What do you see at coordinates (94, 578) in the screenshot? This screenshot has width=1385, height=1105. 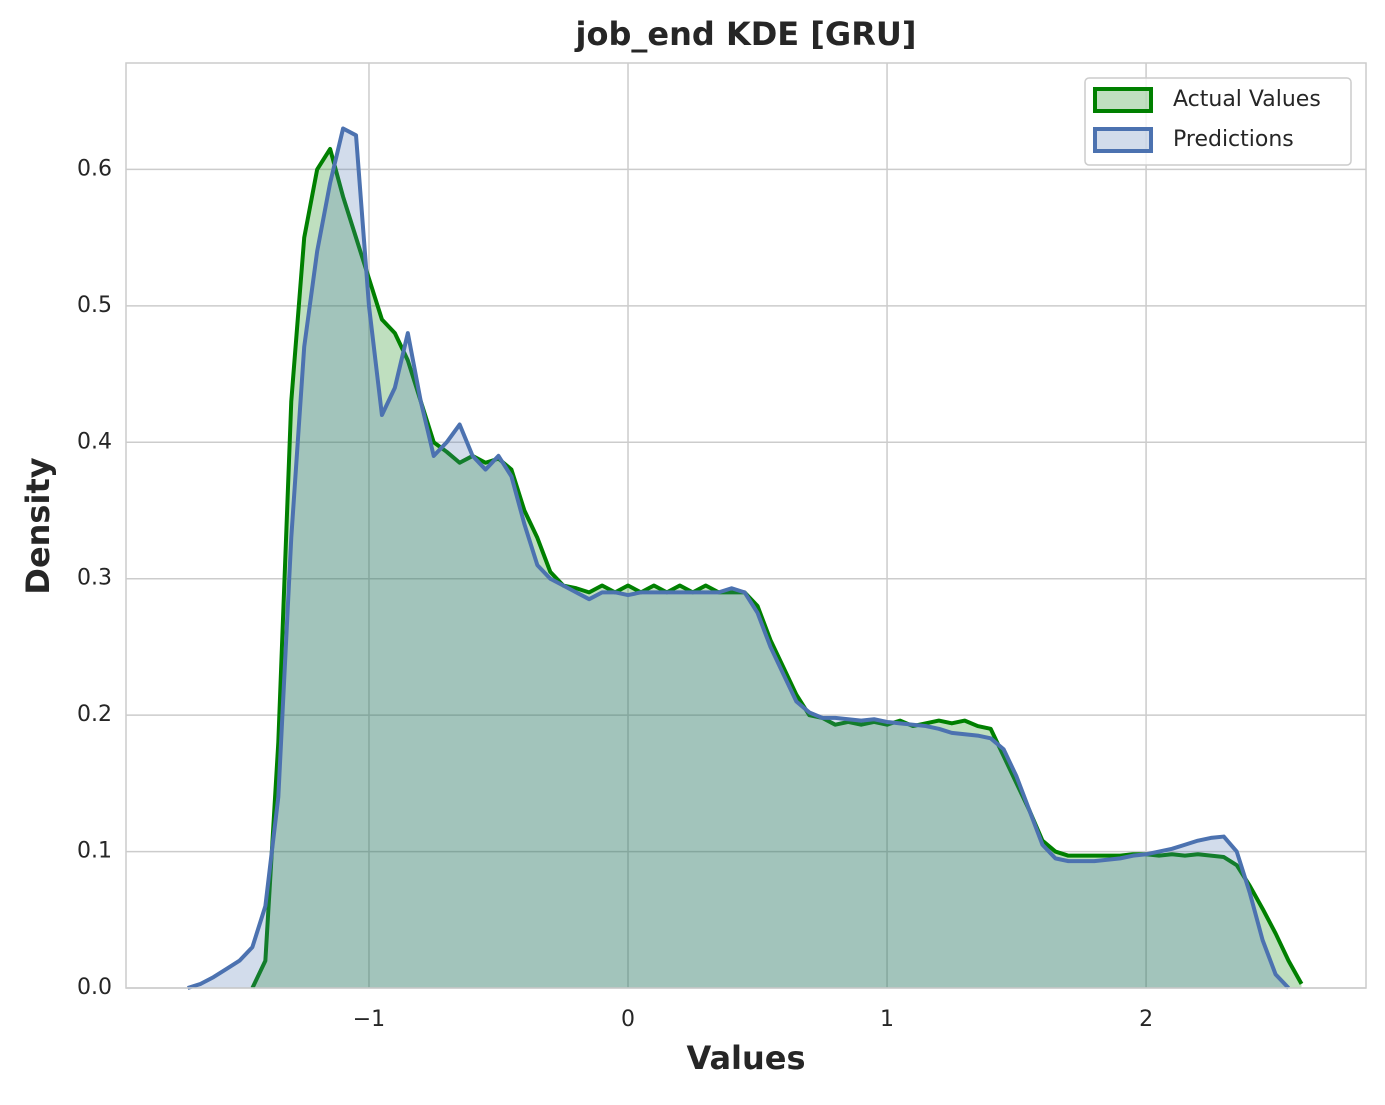 I see `y-tick-label: 0.3` at bounding box center [94, 578].